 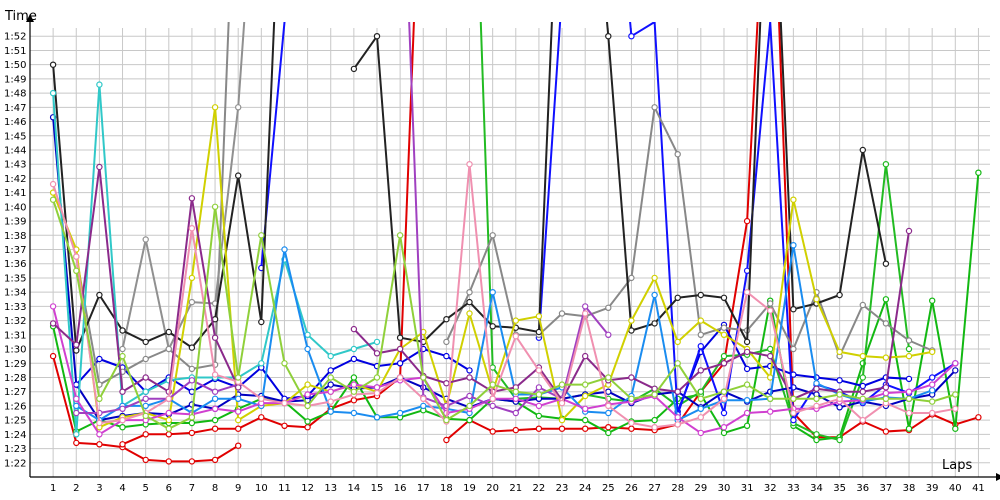 What do you see at coordinates (377, 488) in the screenshot?
I see `x-tick-label: 15` at bounding box center [377, 488].